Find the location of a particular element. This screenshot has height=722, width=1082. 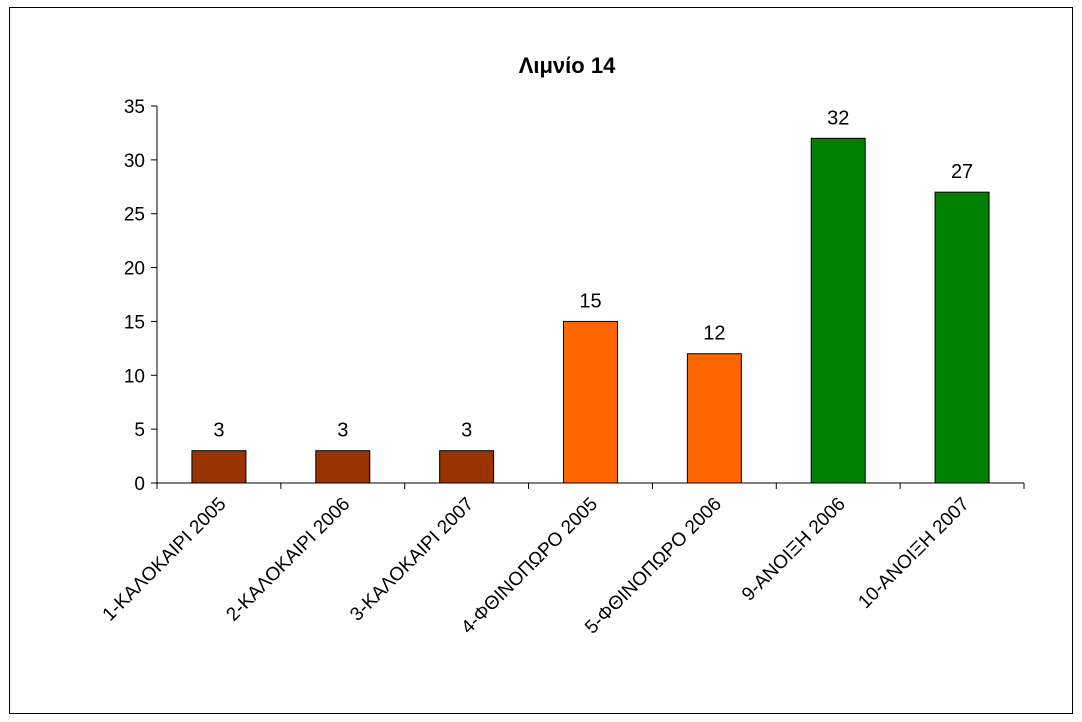

y-tick-label: 0 is located at coordinates (139, 484).